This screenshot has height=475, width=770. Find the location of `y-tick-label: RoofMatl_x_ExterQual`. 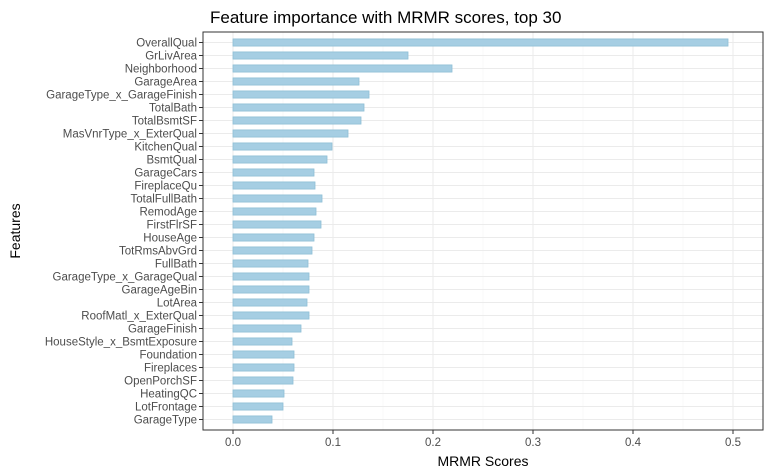

y-tick-label: RoofMatl_x_ExterQual is located at coordinates (139, 317).